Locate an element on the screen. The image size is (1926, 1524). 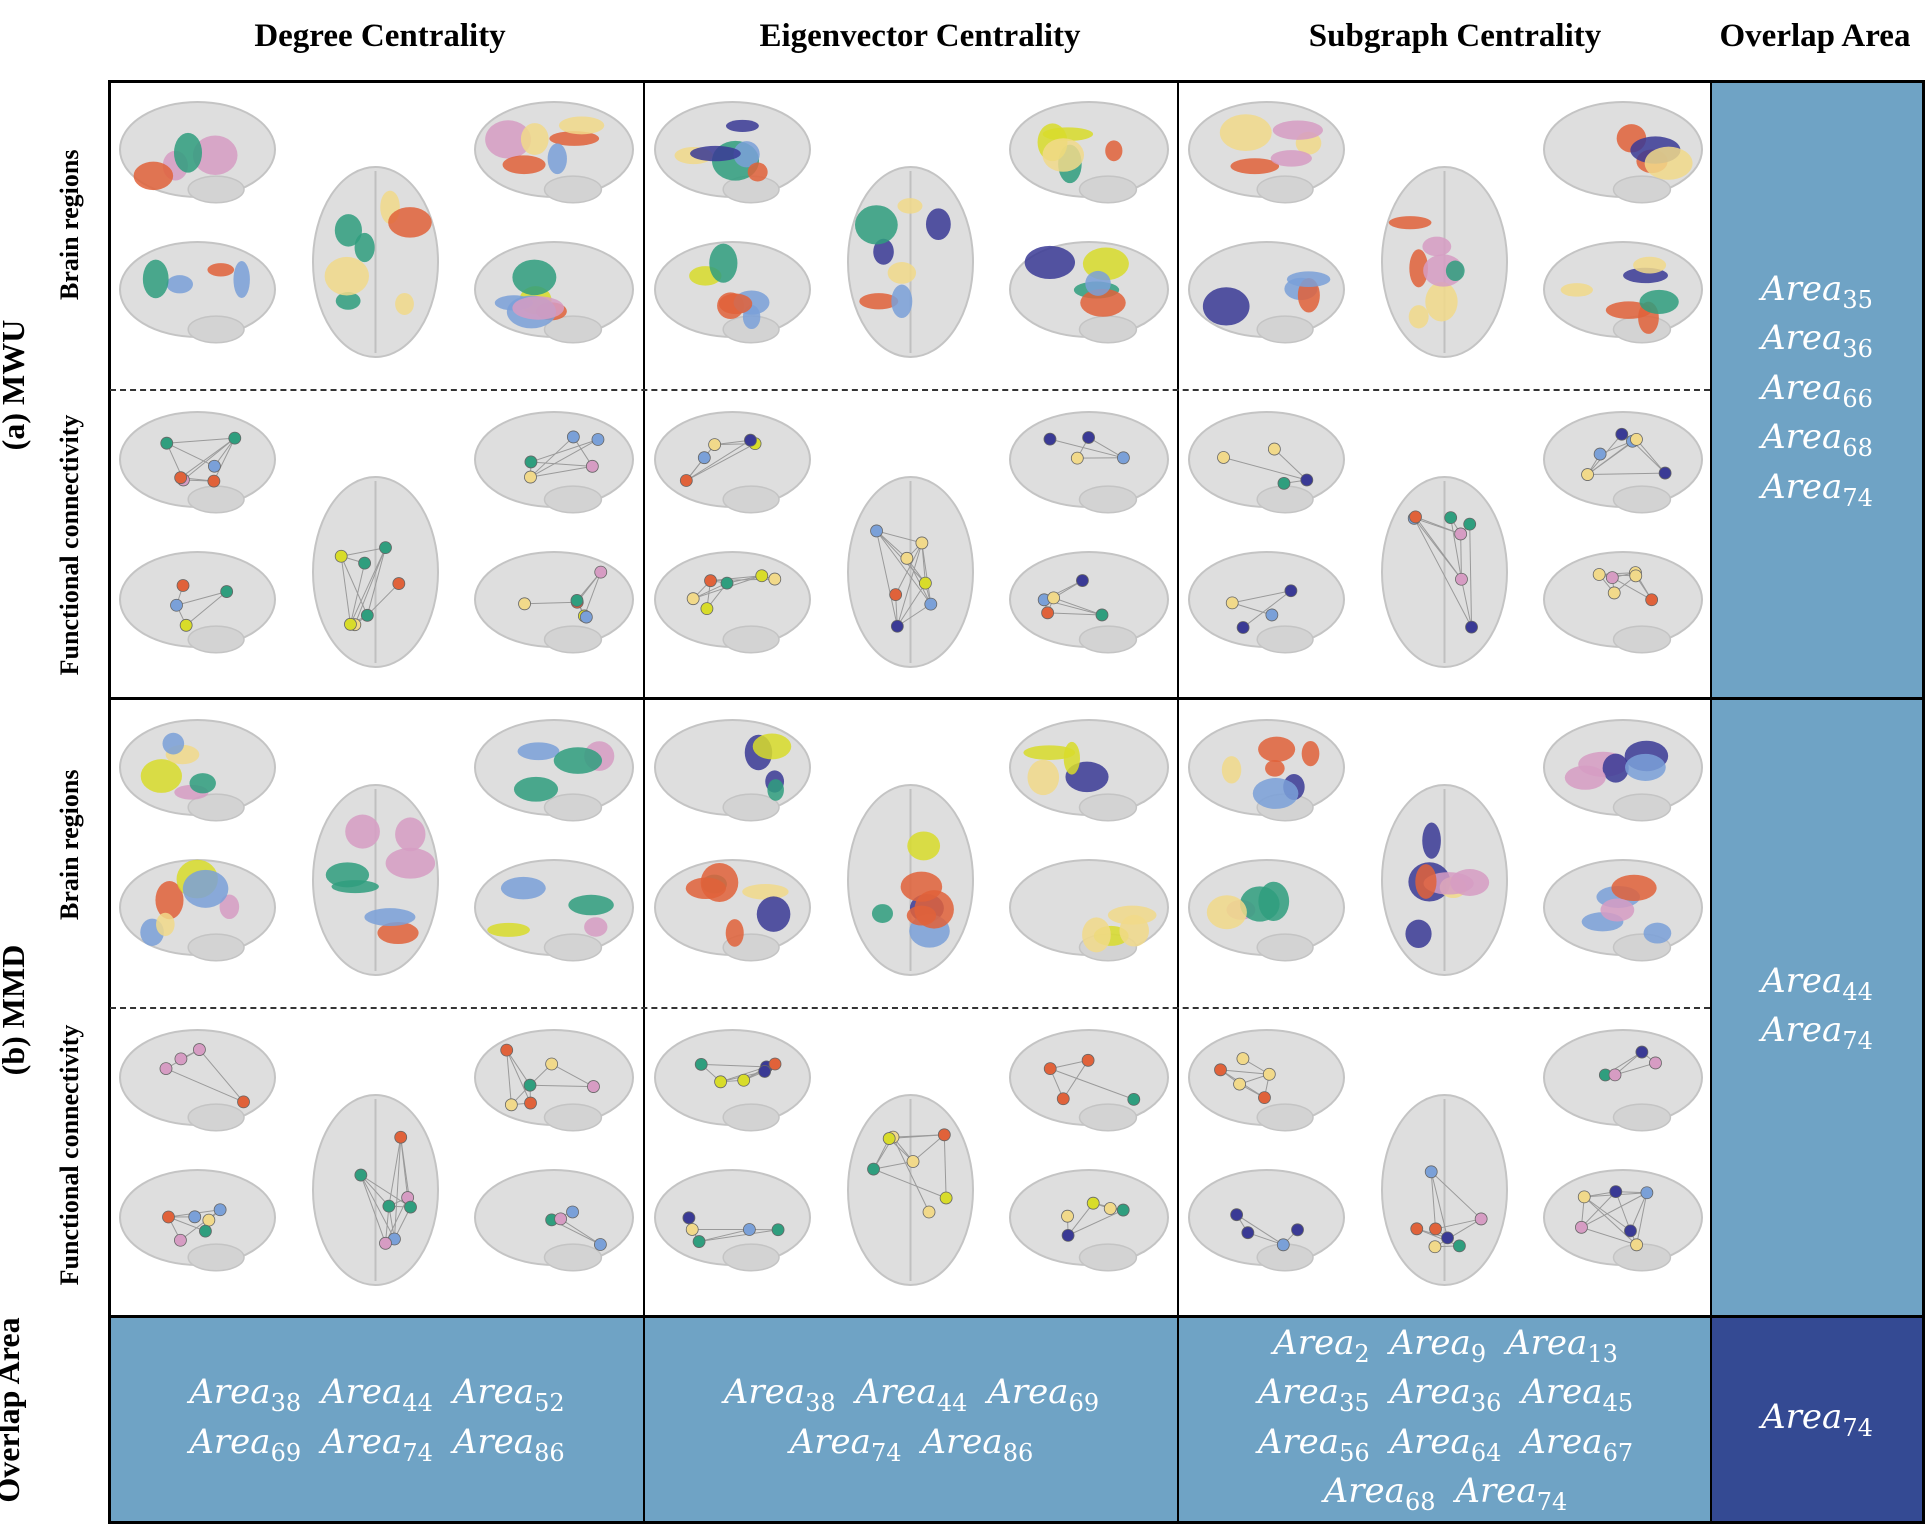
overlap-area-label: Area38 is located at coordinates (779, 1394).